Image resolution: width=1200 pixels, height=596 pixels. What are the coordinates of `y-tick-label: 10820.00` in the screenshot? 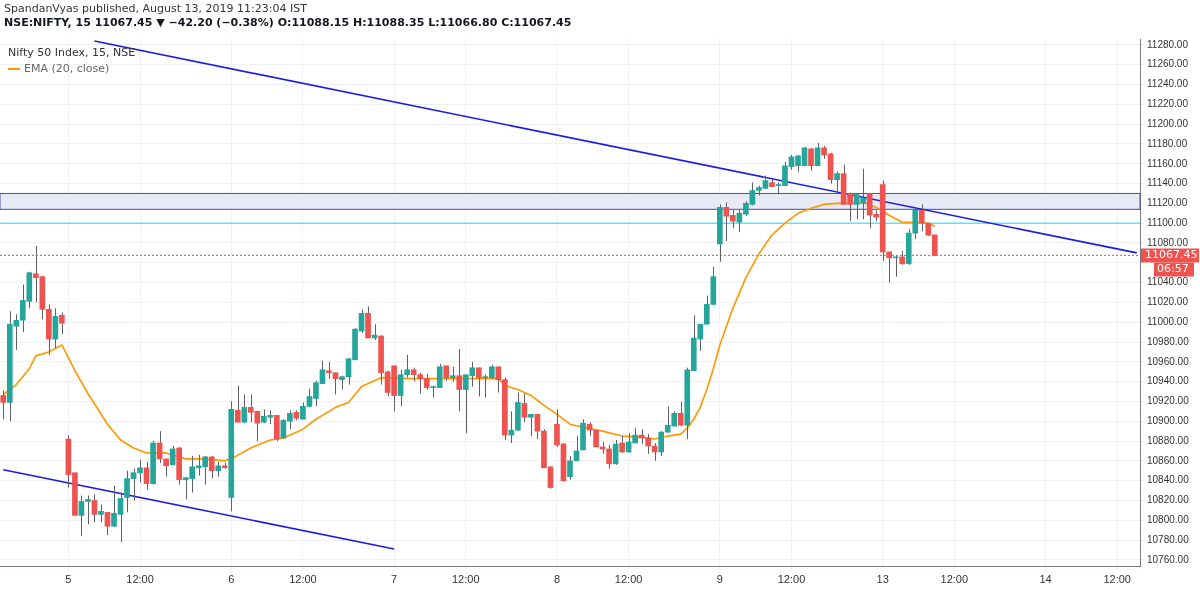 It's located at (1168, 500).